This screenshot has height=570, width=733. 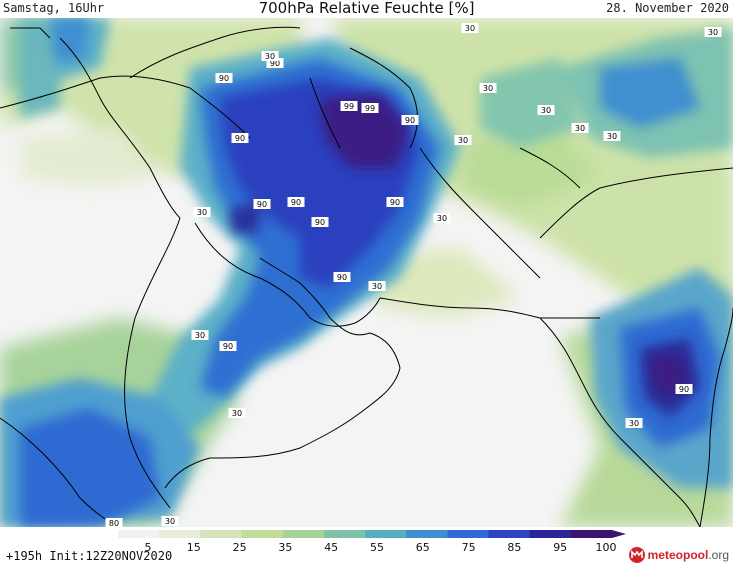 I want to click on valid-time-label: Samstag, 16Uhr, so click(x=54, y=8).